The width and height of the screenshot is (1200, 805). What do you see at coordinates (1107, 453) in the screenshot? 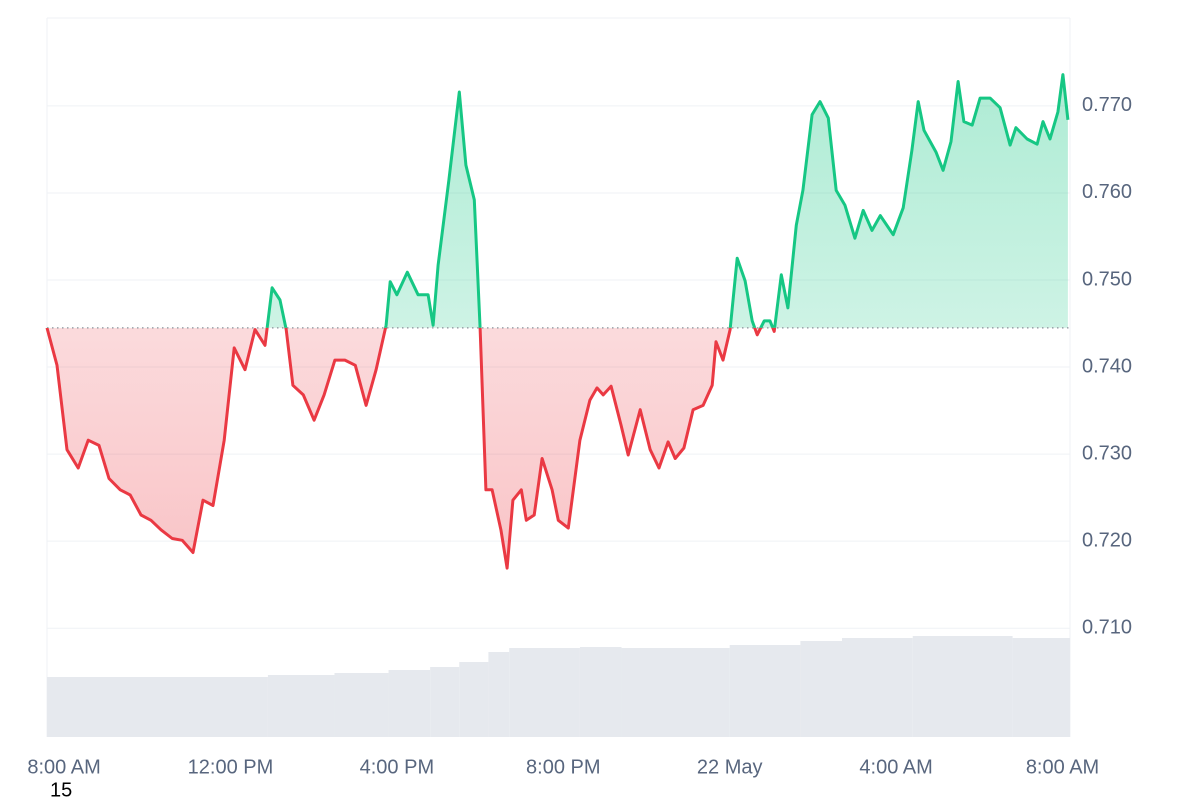
I see `y-tick-label: 0.730` at bounding box center [1107, 453].